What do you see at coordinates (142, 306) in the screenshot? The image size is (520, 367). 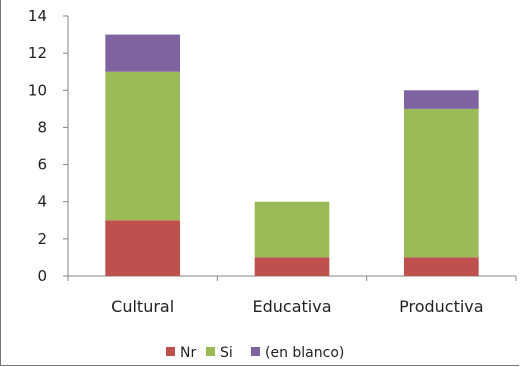 I see `x-category-label: Cultural` at bounding box center [142, 306].